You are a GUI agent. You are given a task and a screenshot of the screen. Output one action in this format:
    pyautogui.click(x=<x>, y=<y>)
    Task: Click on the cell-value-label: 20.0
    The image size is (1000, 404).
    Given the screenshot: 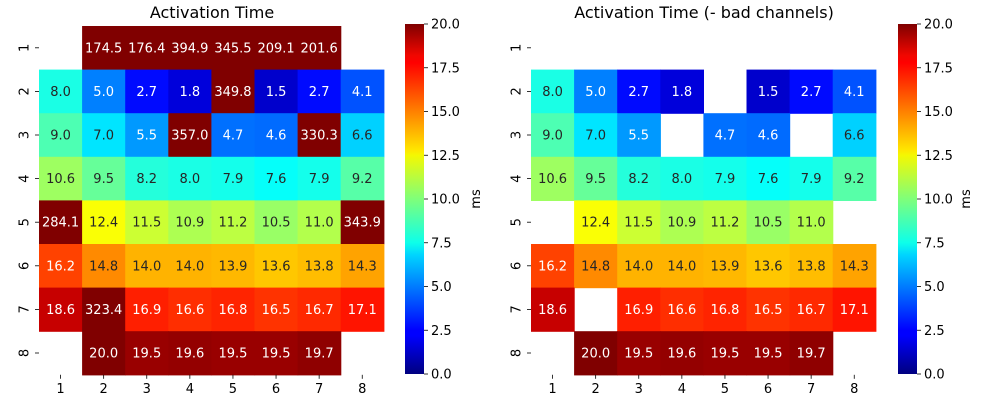 What is the action you would take?
    pyautogui.click(x=595, y=354)
    